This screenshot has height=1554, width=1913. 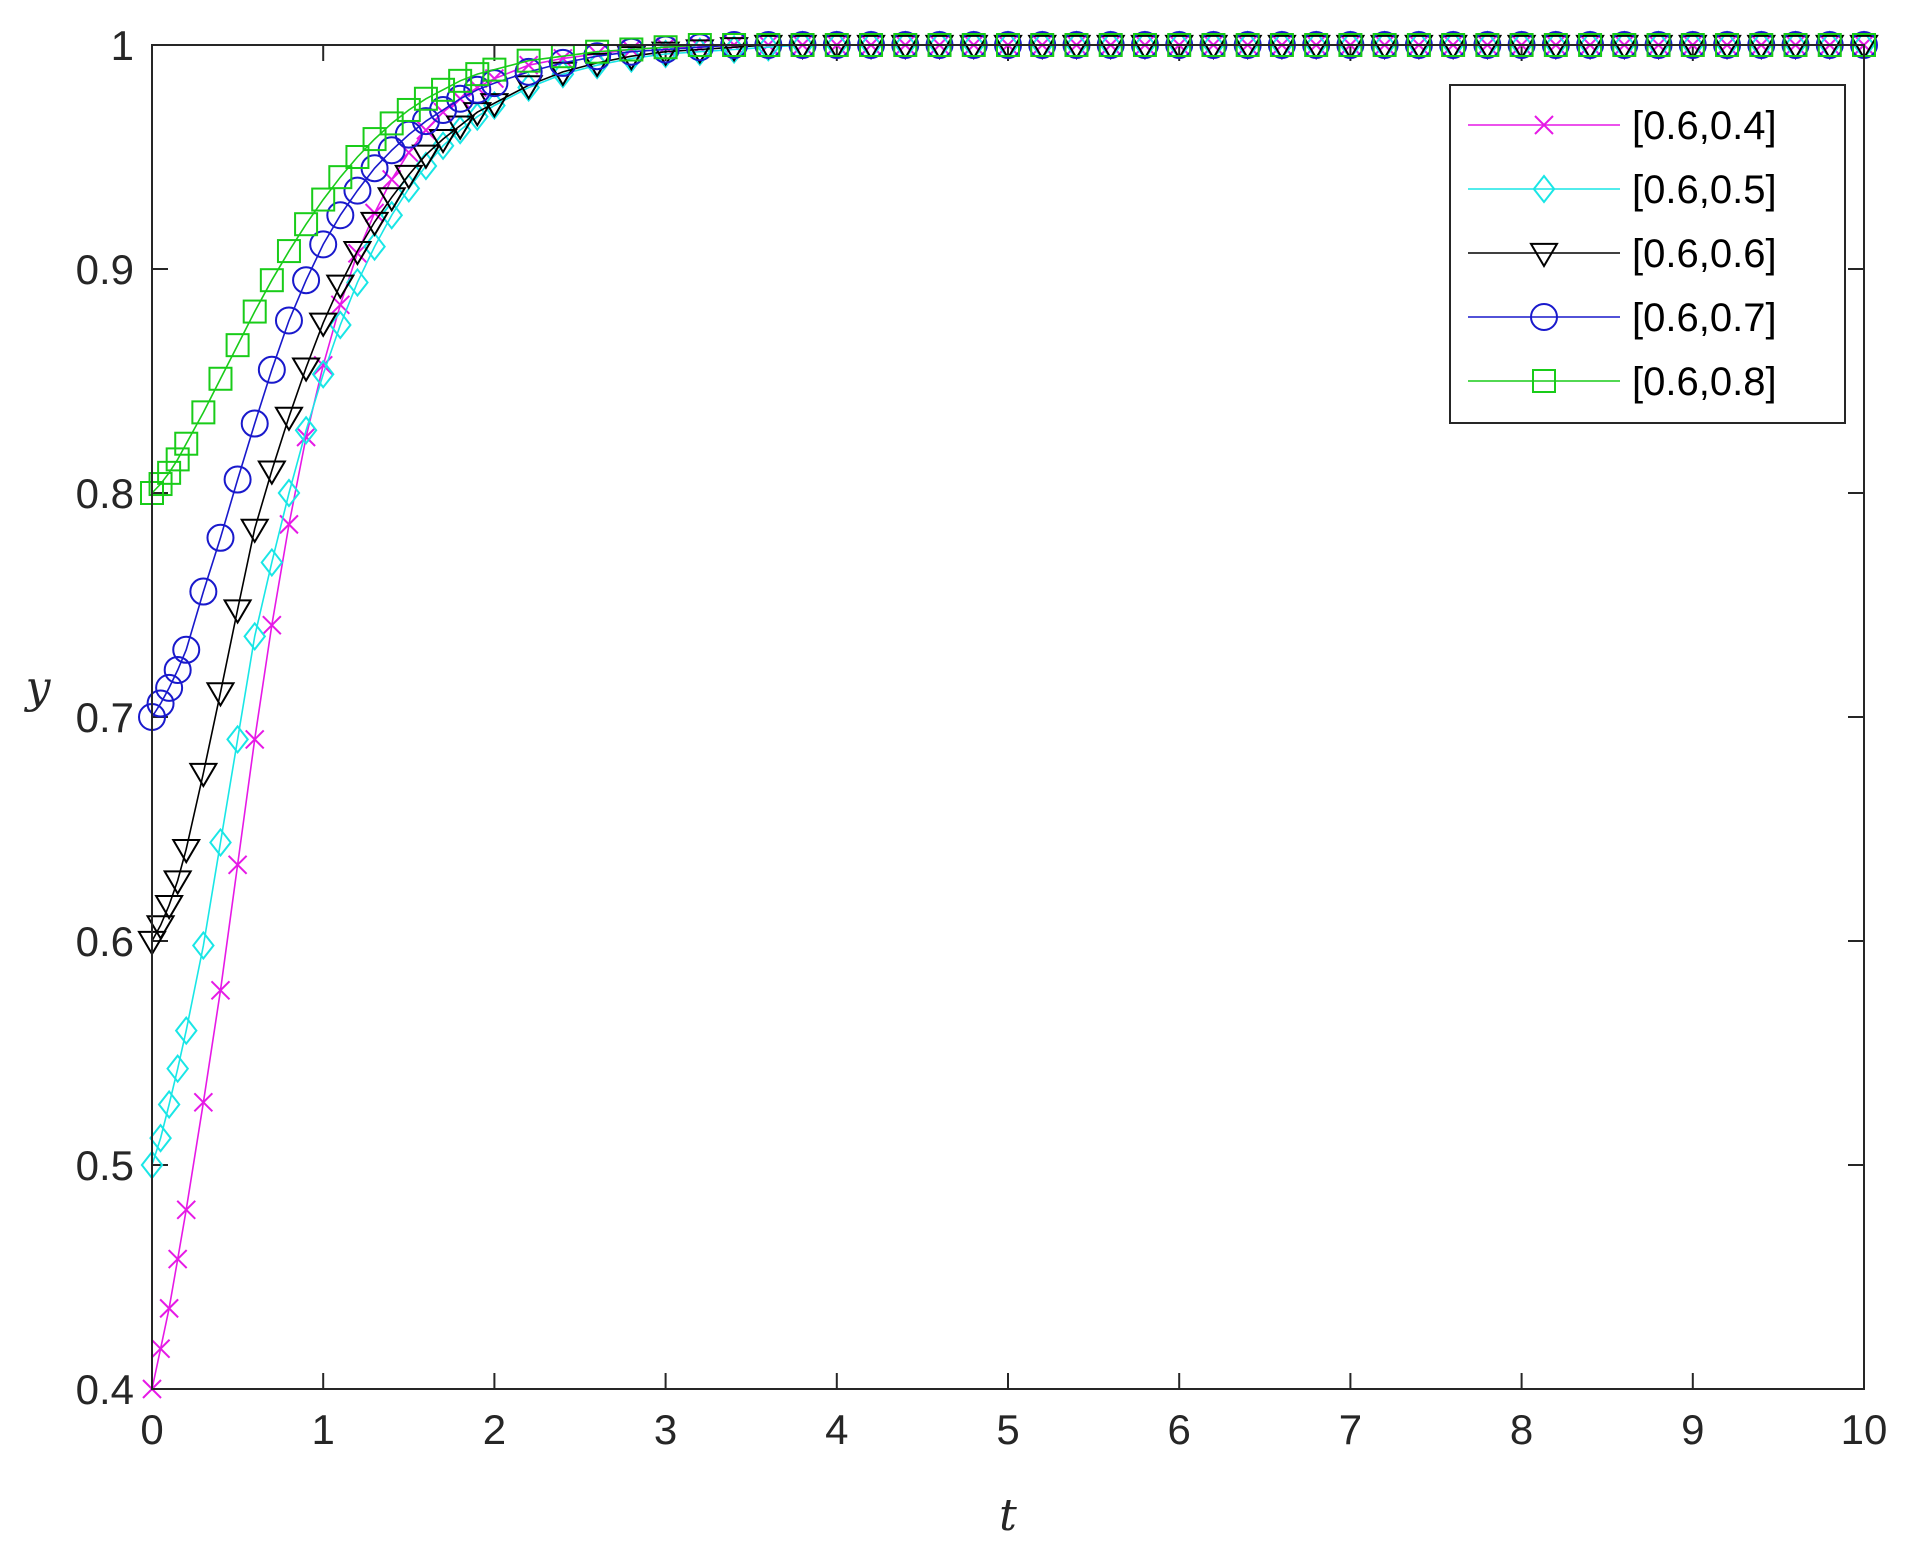 What do you see at coordinates (1704, 382) in the screenshot?
I see `legend-label: [0.6,0.8]` at bounding box center [1704, 382].